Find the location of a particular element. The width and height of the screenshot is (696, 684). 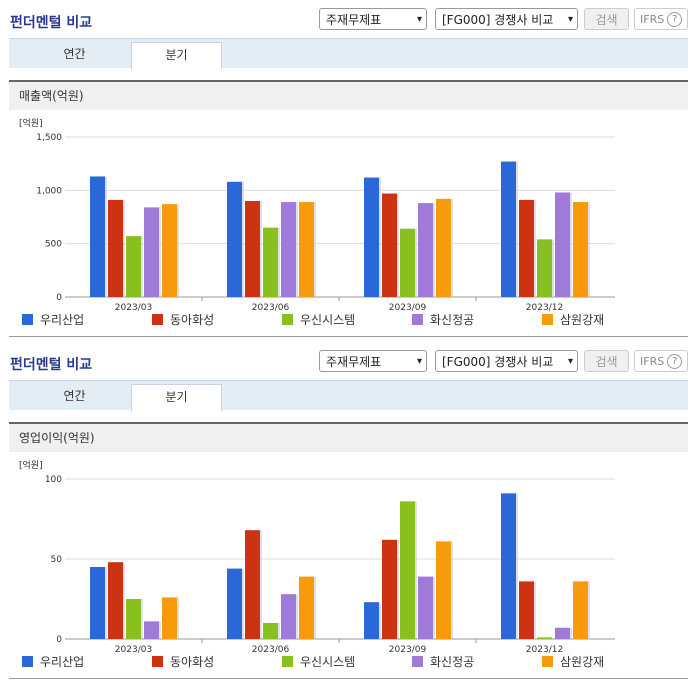

section-title: 매출액(억원) is located at coordinates (348, 95).